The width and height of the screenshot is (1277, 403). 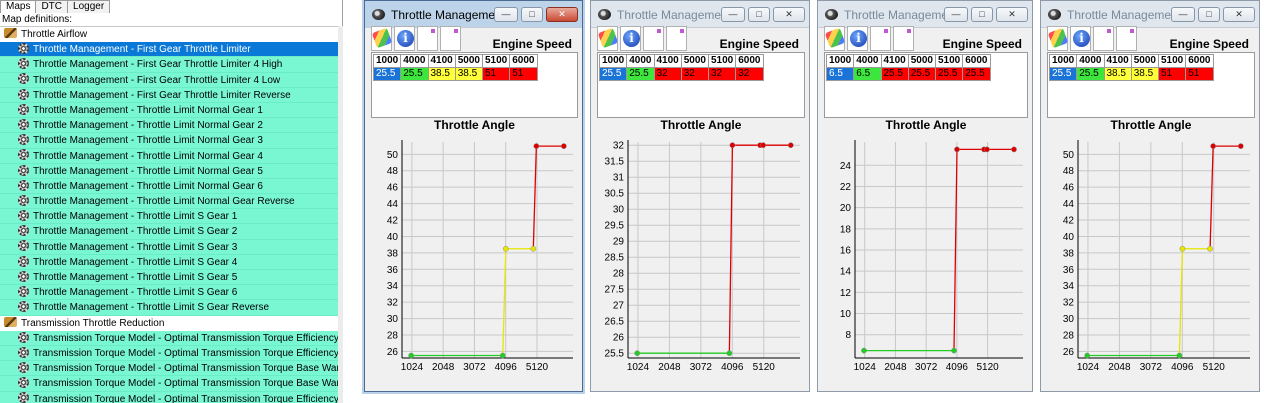 What do you see at coordinates (340, 214) in the screenshot?
I see `tree-scrollbar` at bounding box center [340, 214].